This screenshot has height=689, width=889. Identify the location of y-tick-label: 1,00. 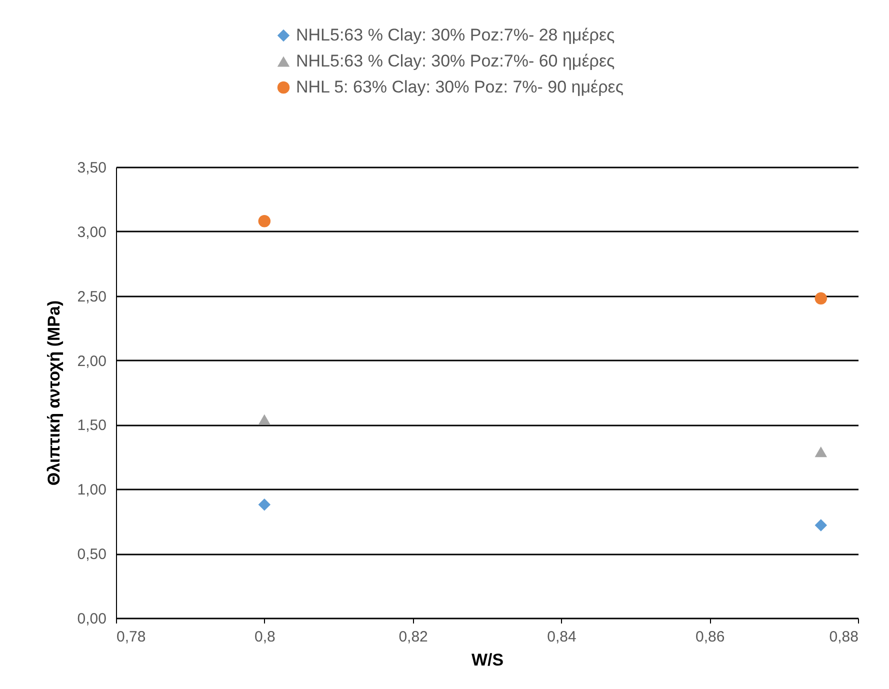
(91, 490).